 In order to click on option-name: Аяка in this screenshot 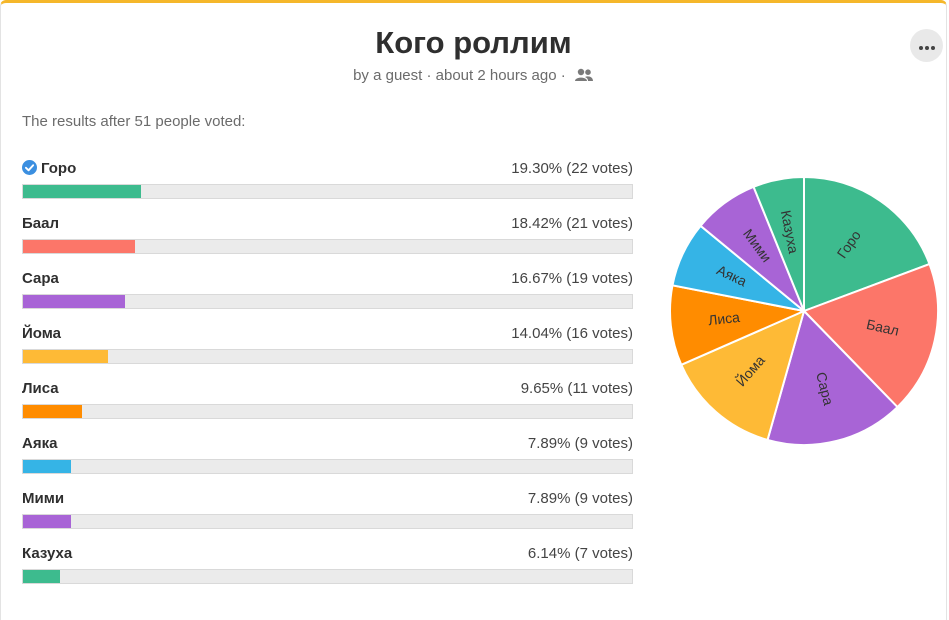, I will do `click(39, 443)`.